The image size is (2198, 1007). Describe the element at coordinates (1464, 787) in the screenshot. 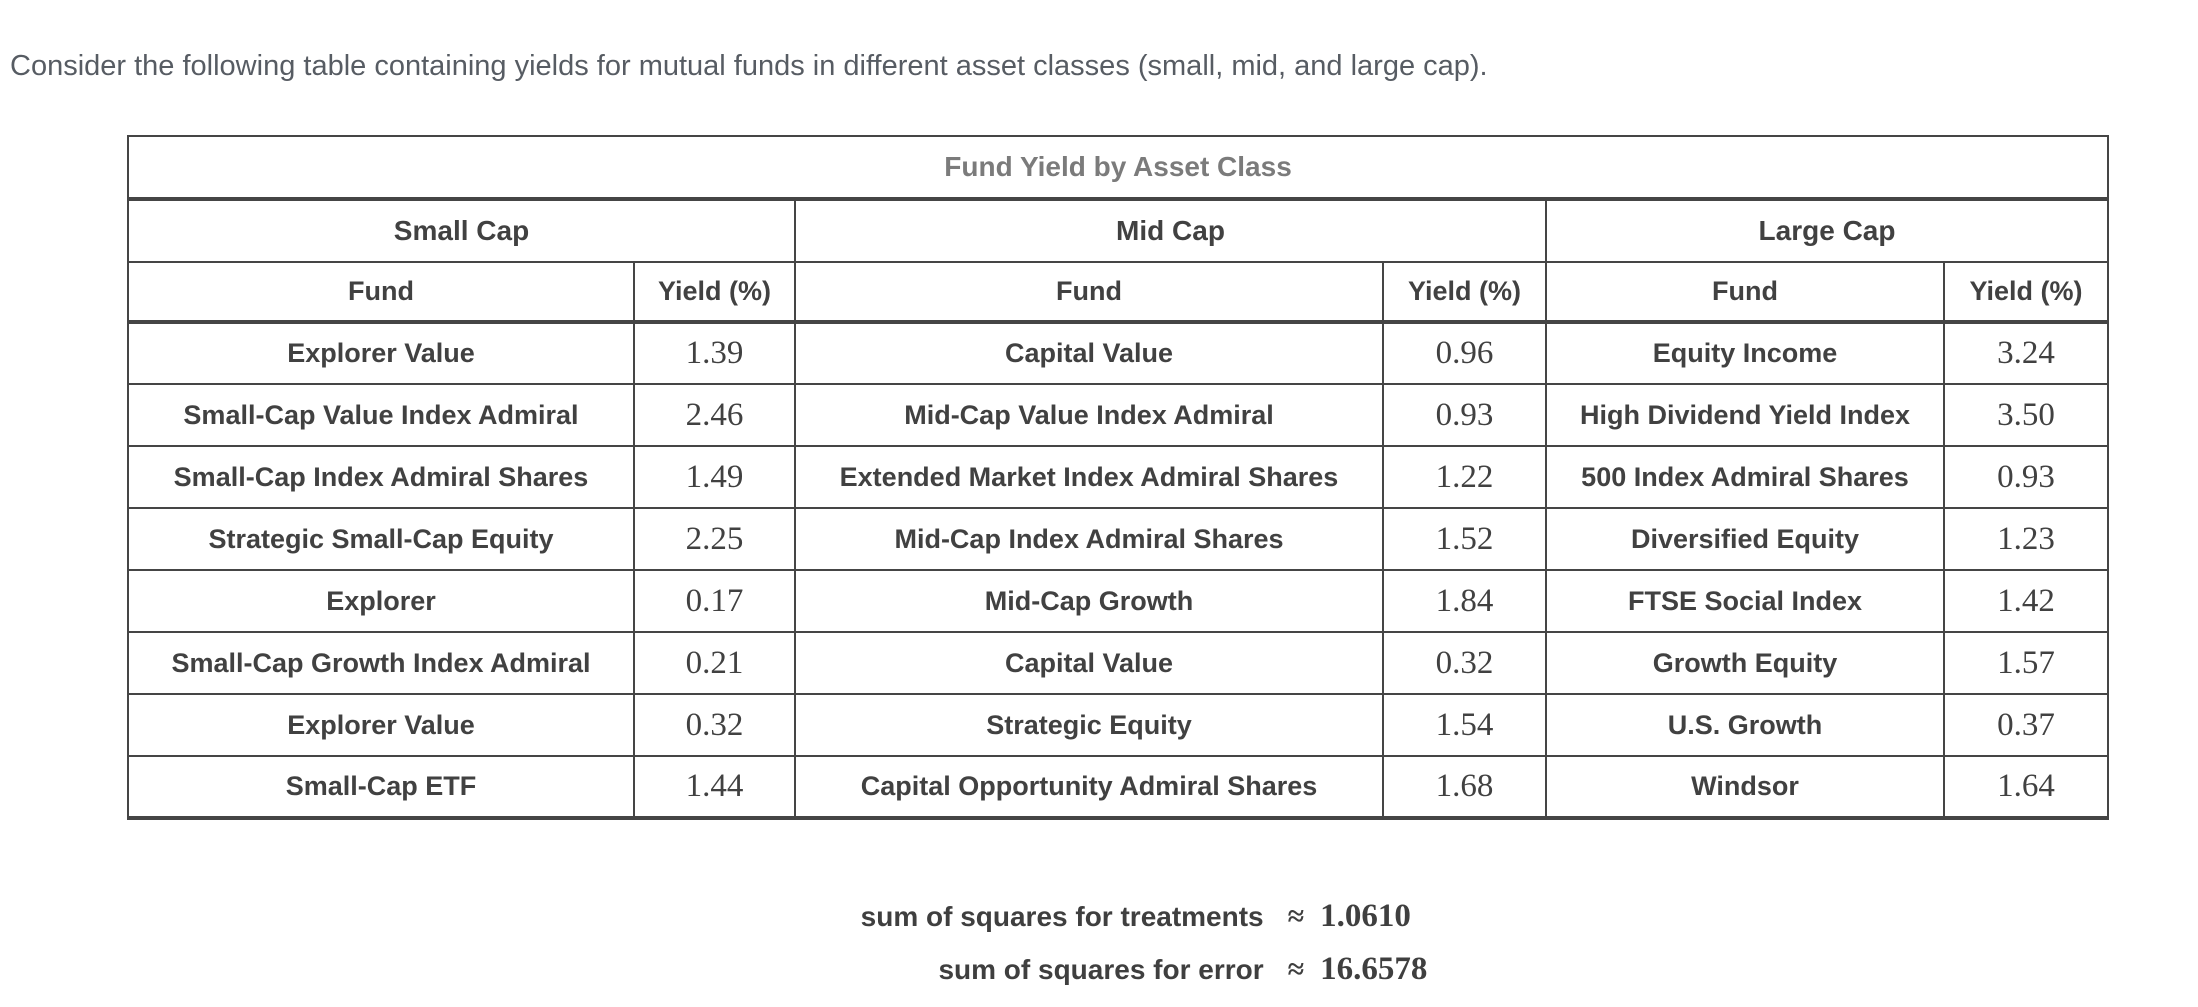

I see `yield-value-mid-cap: 1.68` at that location.